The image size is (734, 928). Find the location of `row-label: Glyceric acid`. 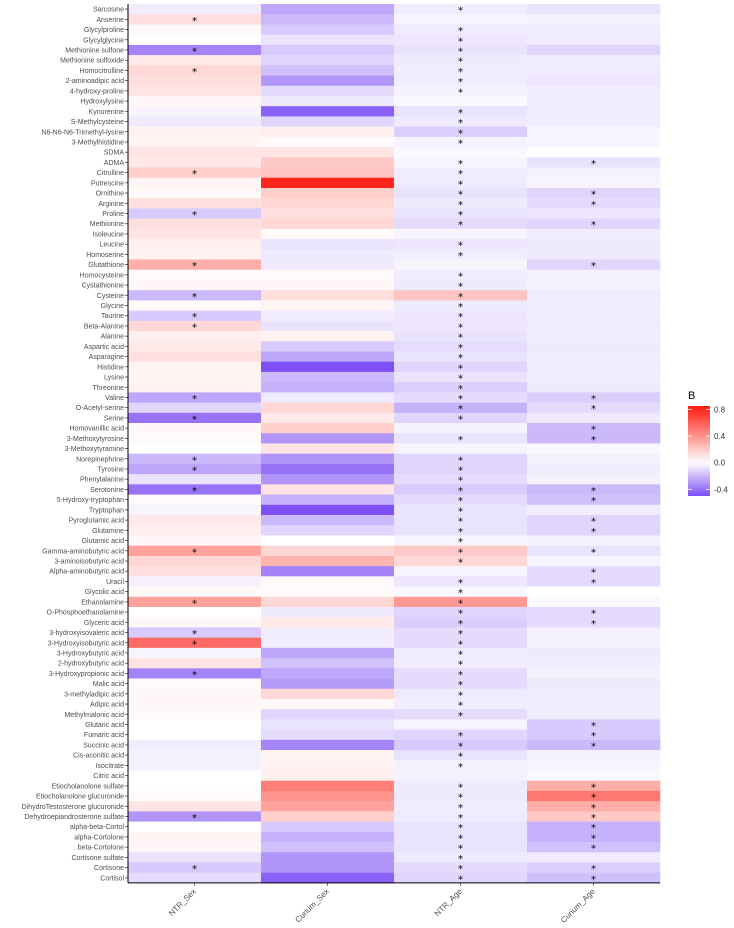

row-label: Glyceric acid is located at coordinates (104, 623).